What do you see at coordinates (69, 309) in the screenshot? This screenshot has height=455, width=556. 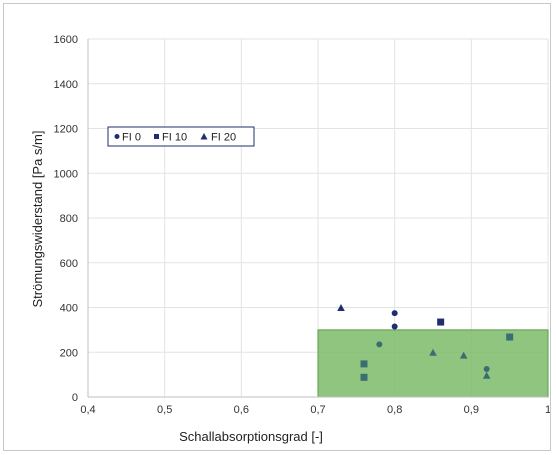 I see `y-tick-label: 400` at bounding box center [69, 309].